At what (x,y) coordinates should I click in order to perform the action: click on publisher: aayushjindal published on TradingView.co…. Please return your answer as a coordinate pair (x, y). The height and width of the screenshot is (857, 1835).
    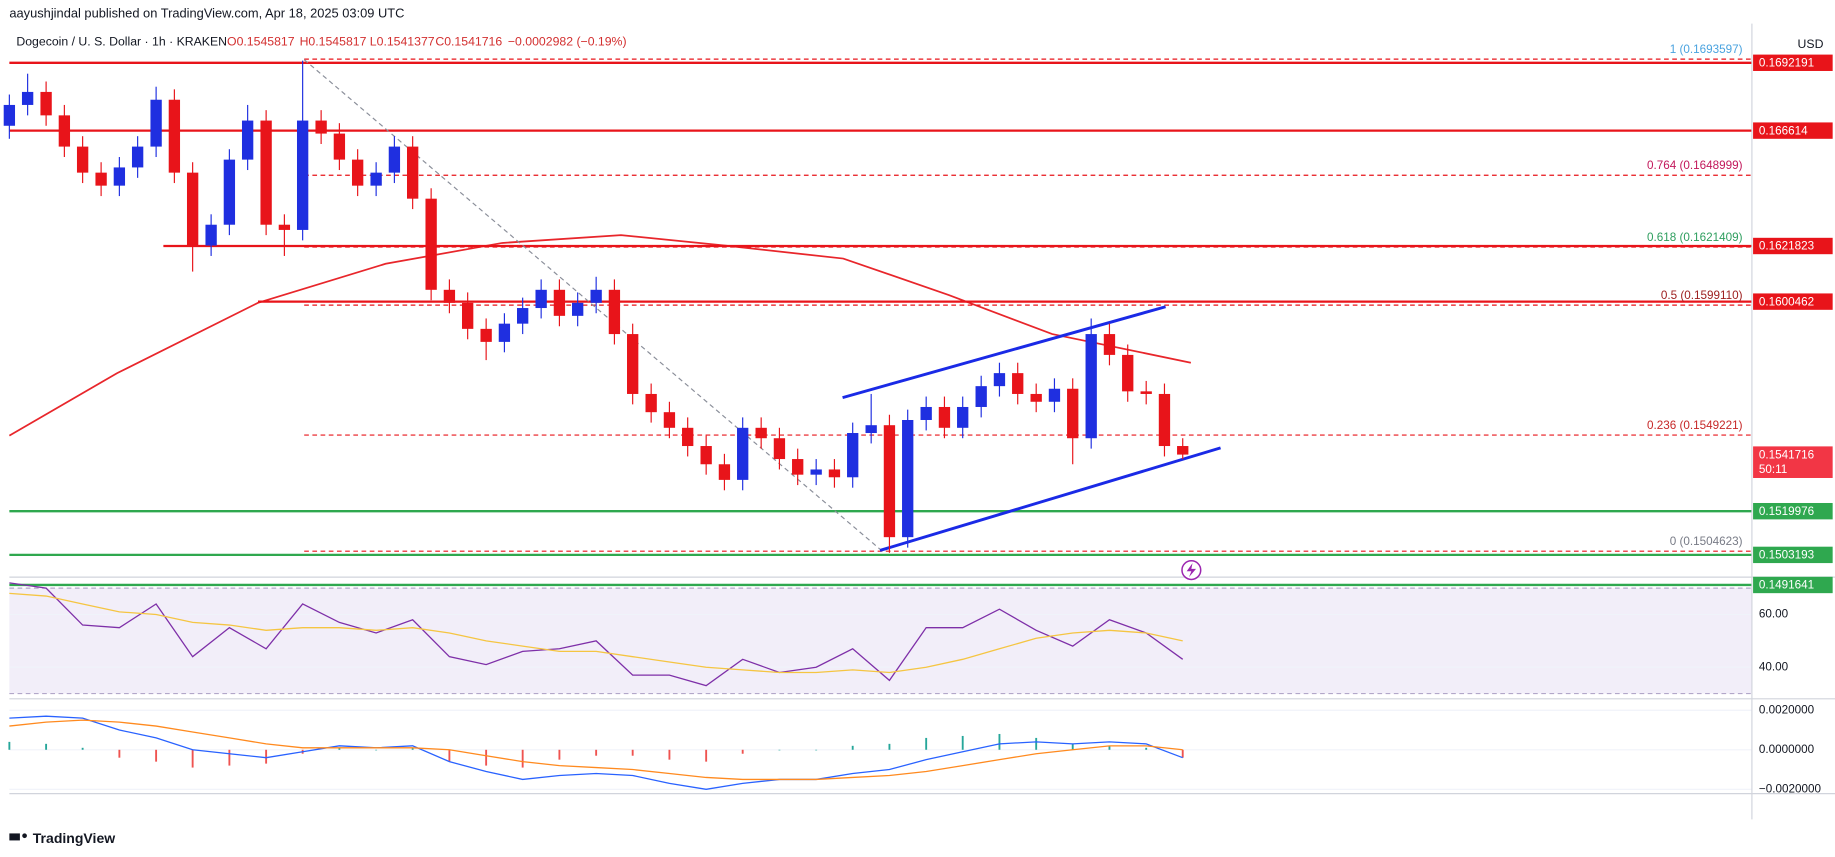
    Looking at the image, I should click on (206, 13).